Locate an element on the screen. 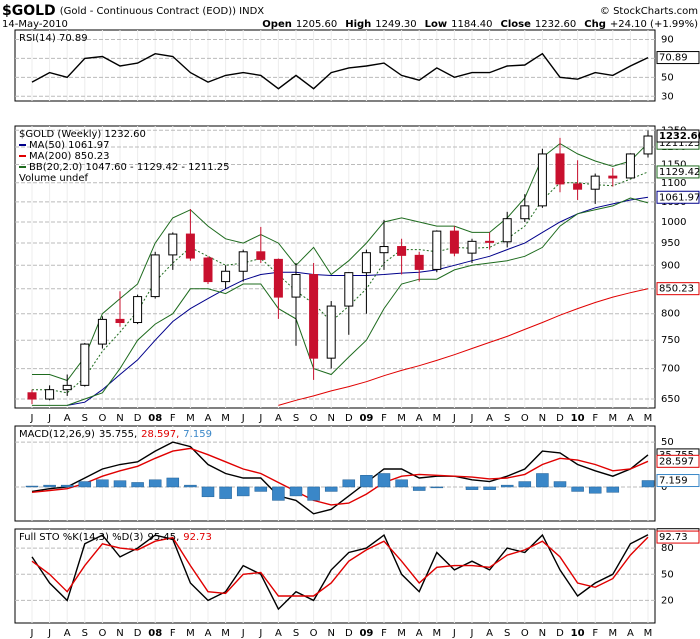 The width and height of the screenshot is (700, 639). symbol: $GOLD is located at coordinates (29, 11).